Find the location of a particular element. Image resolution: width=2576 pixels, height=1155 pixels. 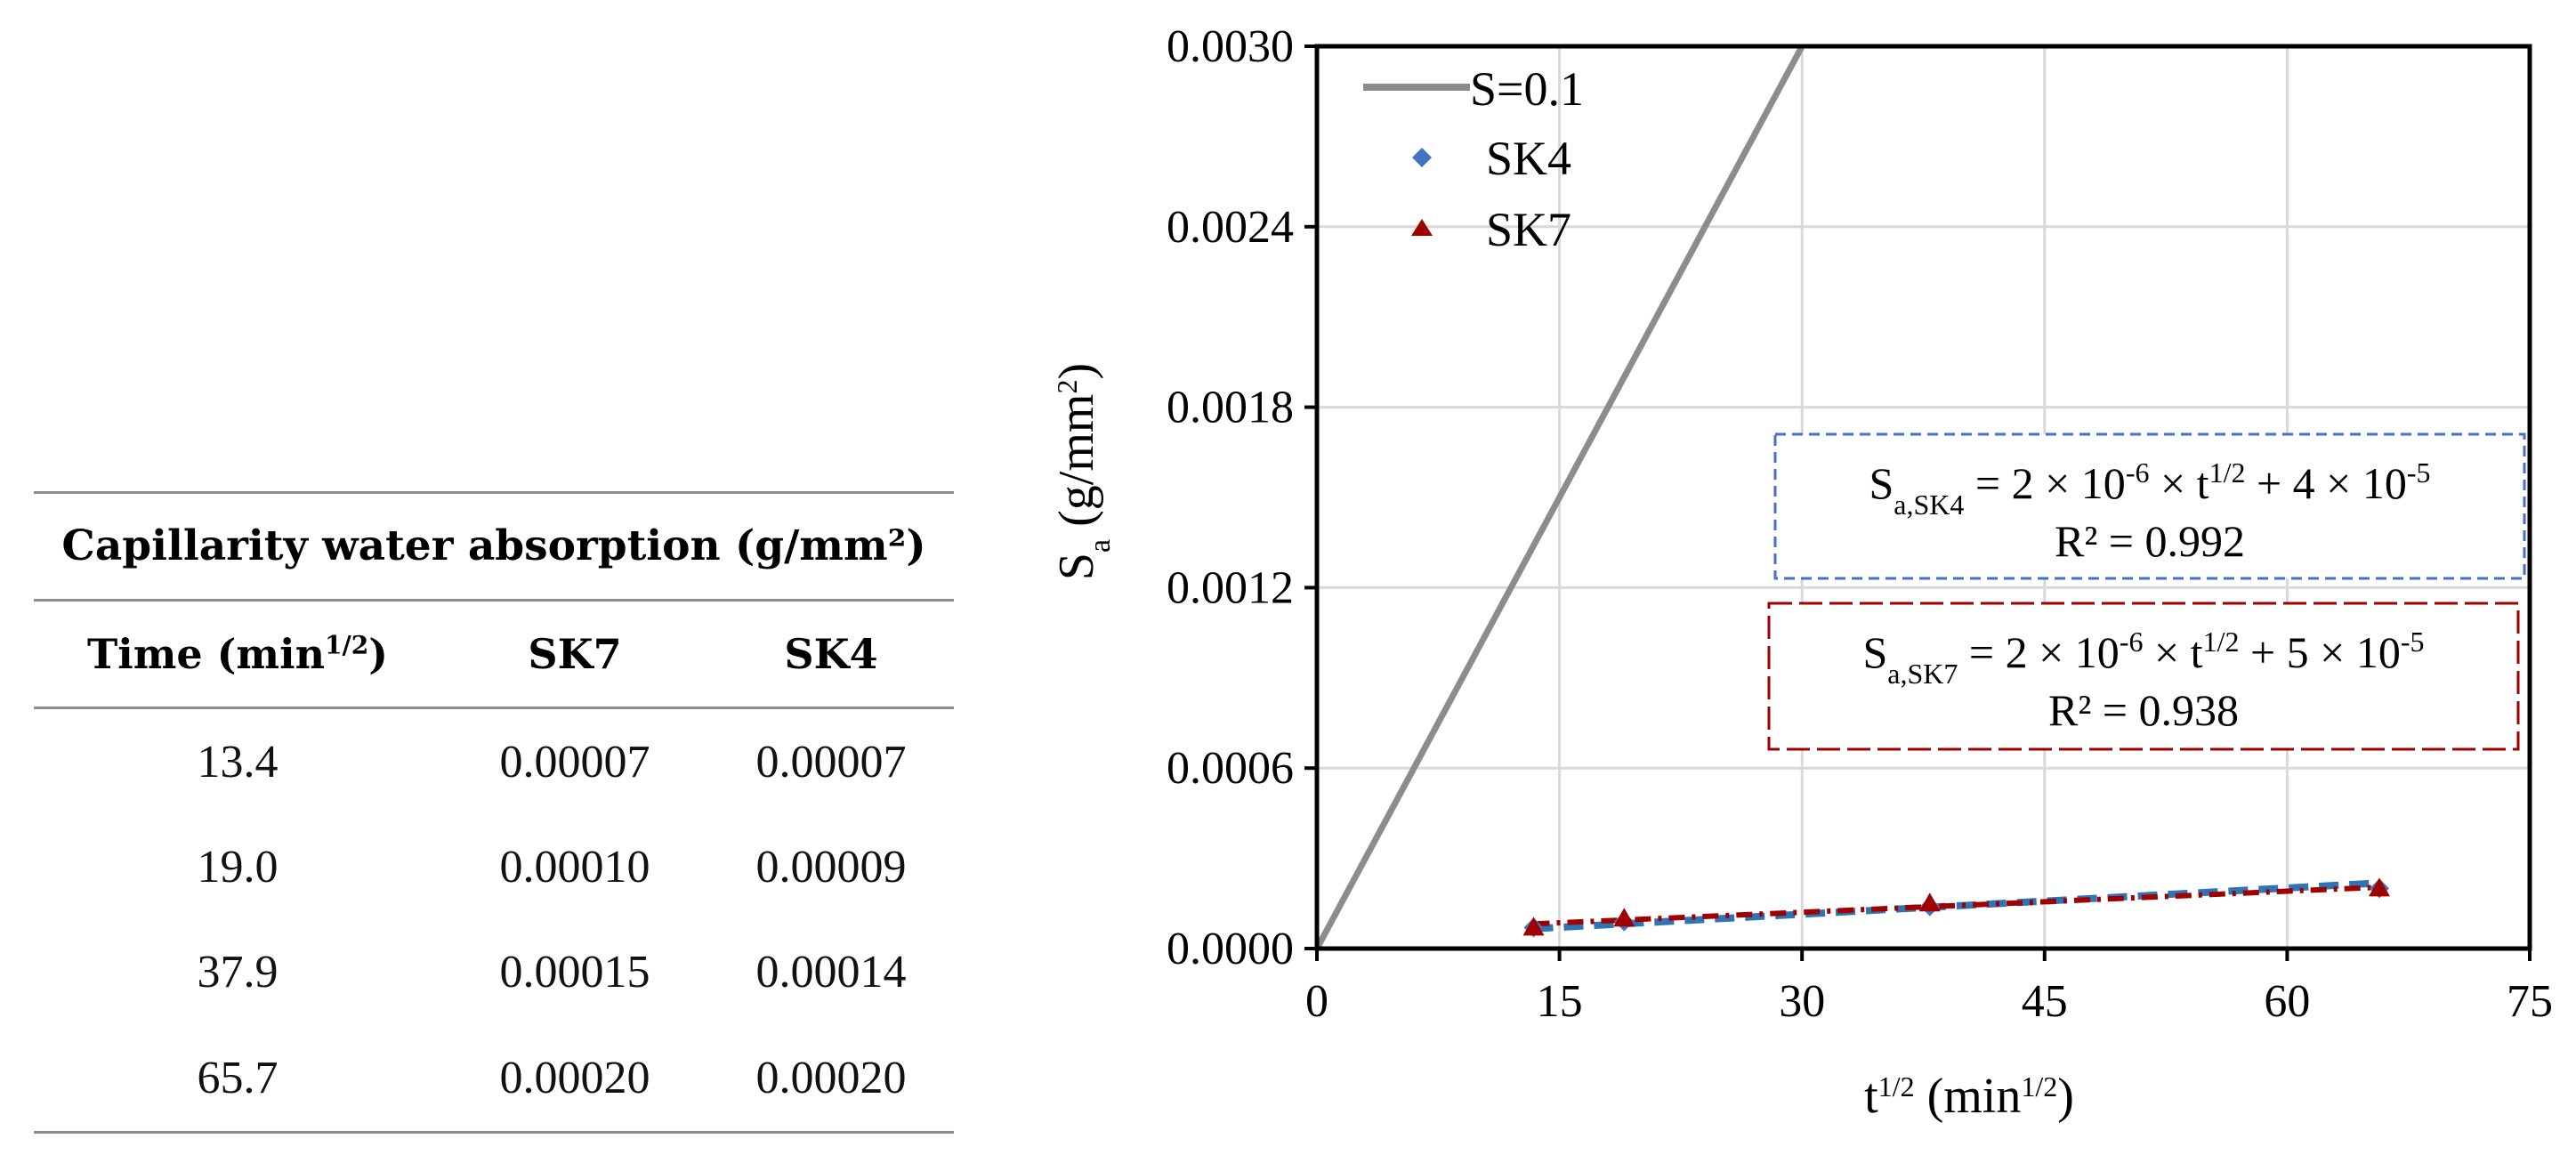

header-sk7: SK7 is located at coordinates (575, 654).